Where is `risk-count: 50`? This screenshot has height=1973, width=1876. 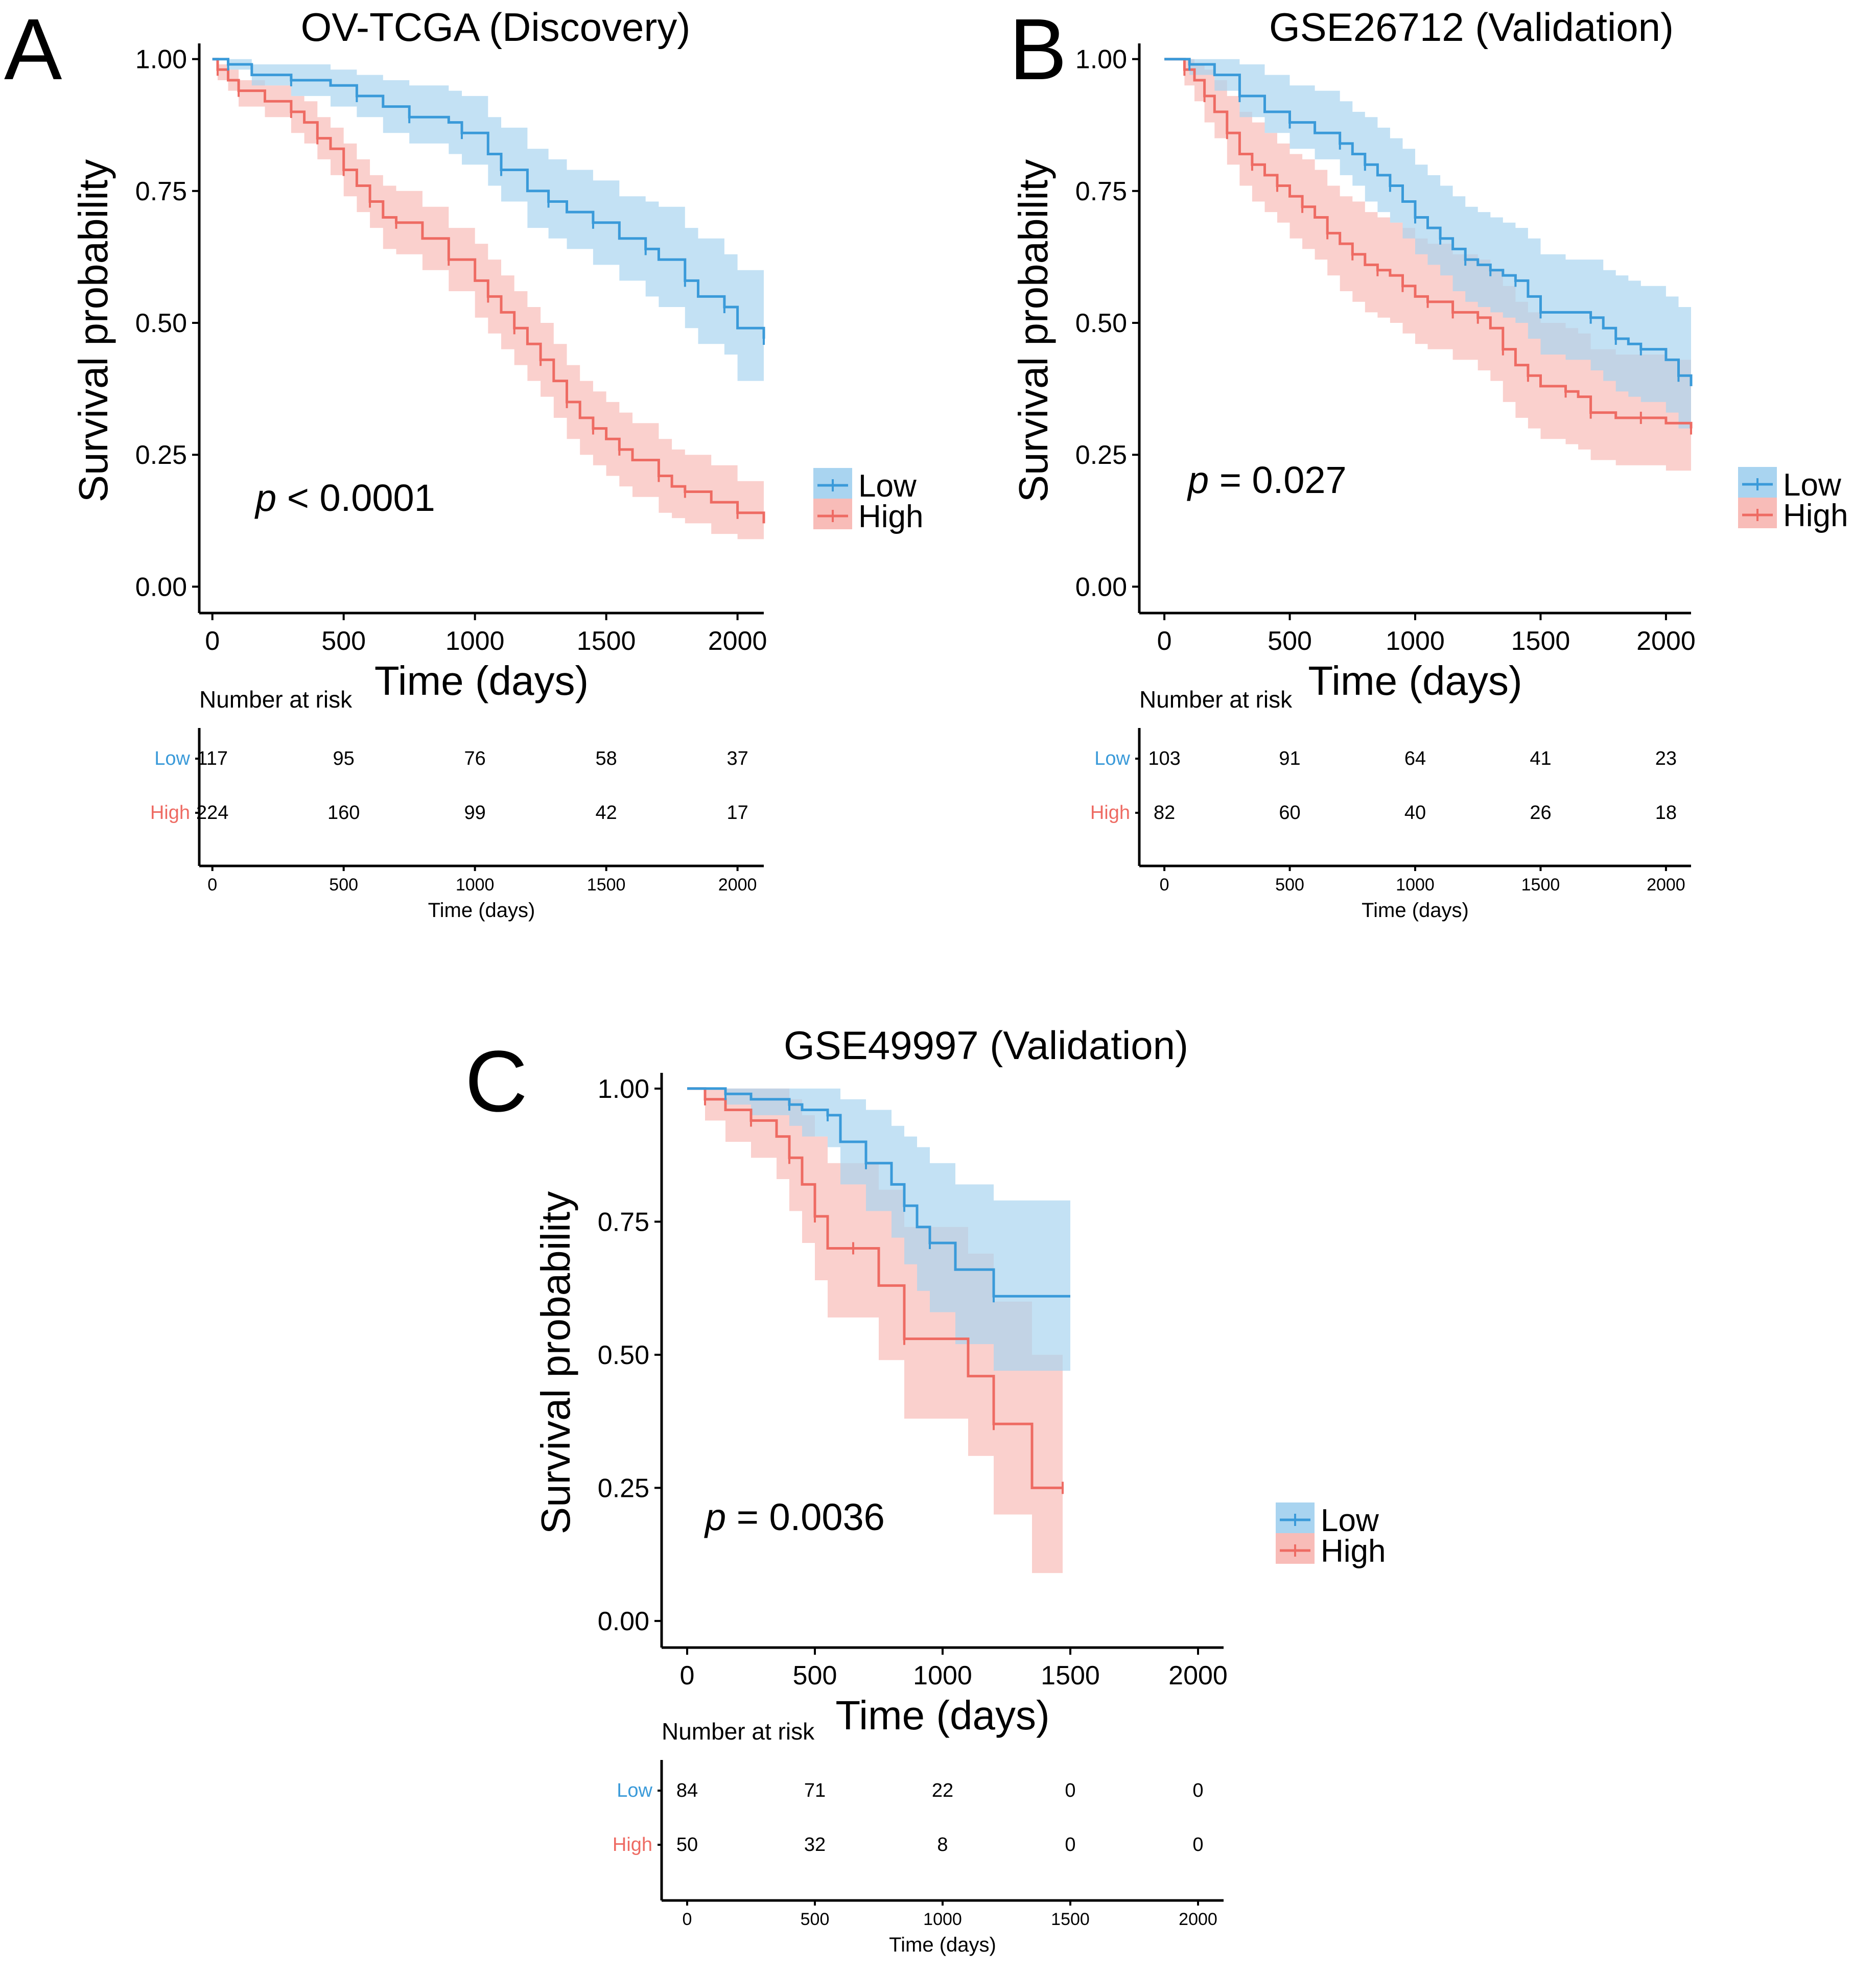
risk-count: 50 is located at coordinates (687, 1845).